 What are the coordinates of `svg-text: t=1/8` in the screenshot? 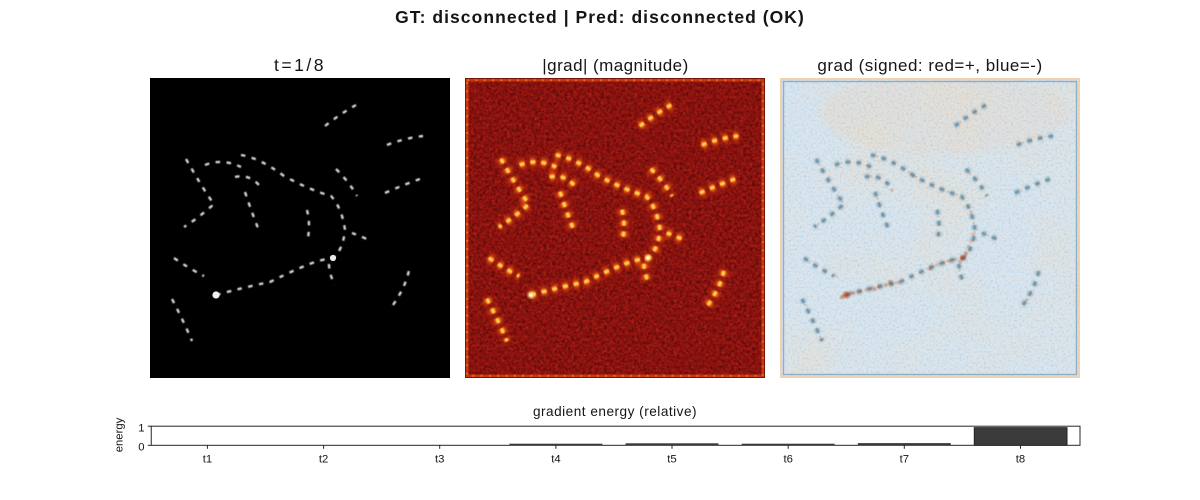 It's located at (300, 65).